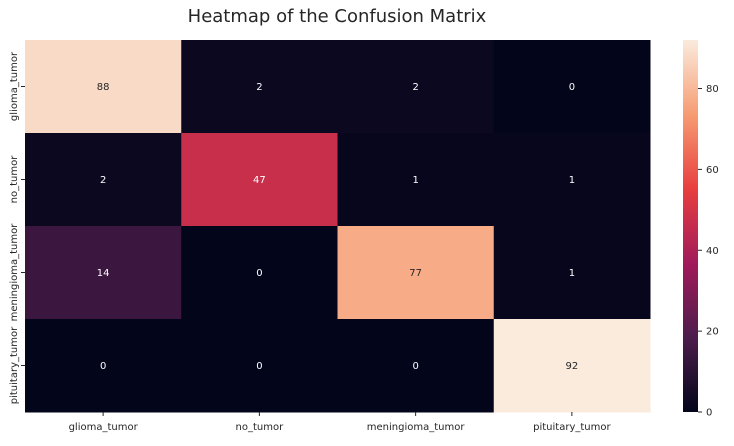  Describe the element at coordinates (712, 89) in the screenshot. I see `colorbar-tick-label: 80` at that location.